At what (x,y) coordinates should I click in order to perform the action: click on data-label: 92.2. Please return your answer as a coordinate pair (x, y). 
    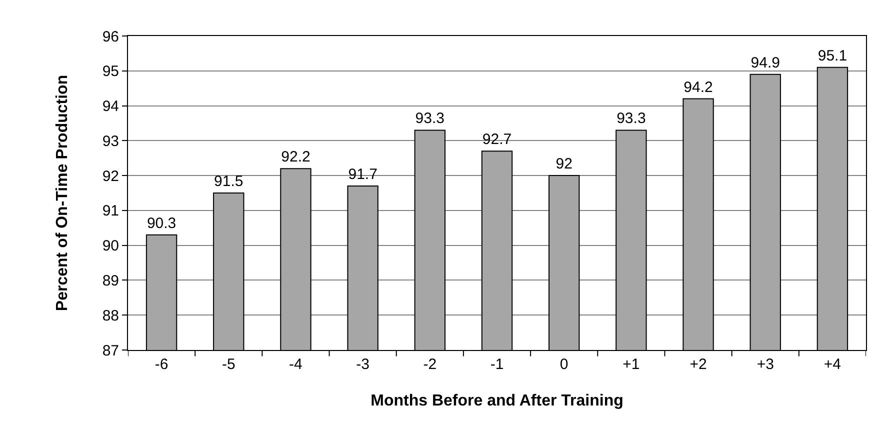
    Looking at the image, I should click on (295, 157).